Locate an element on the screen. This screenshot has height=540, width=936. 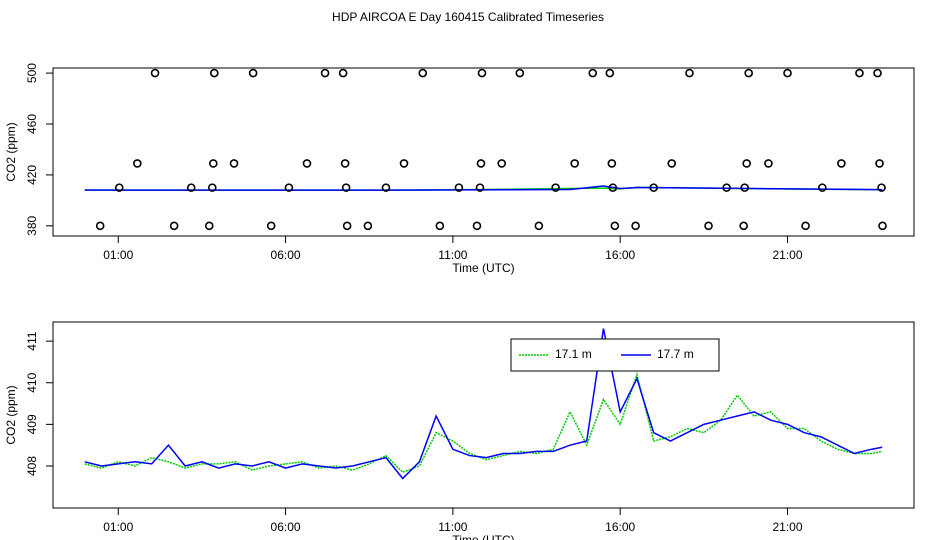
legend-label: 17.7 m is located at coordinates (675, 354).